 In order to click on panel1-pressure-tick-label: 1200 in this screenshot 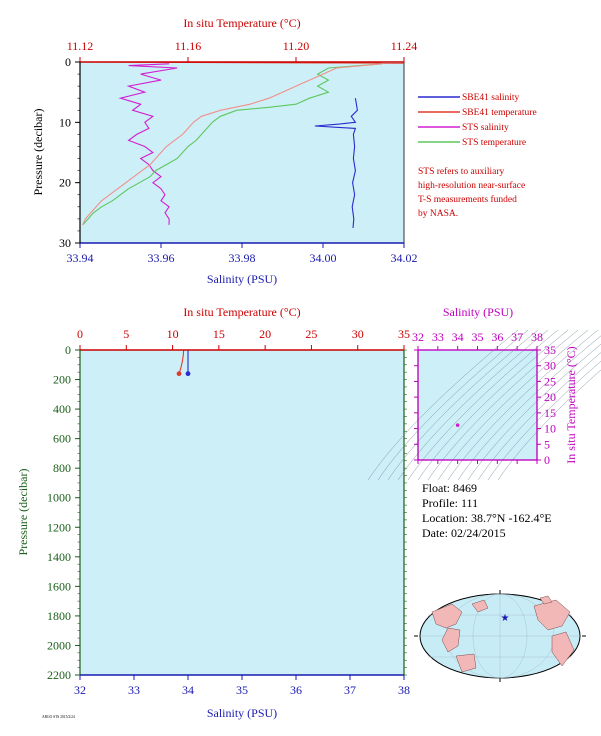, I will do `click(59, 527)`.